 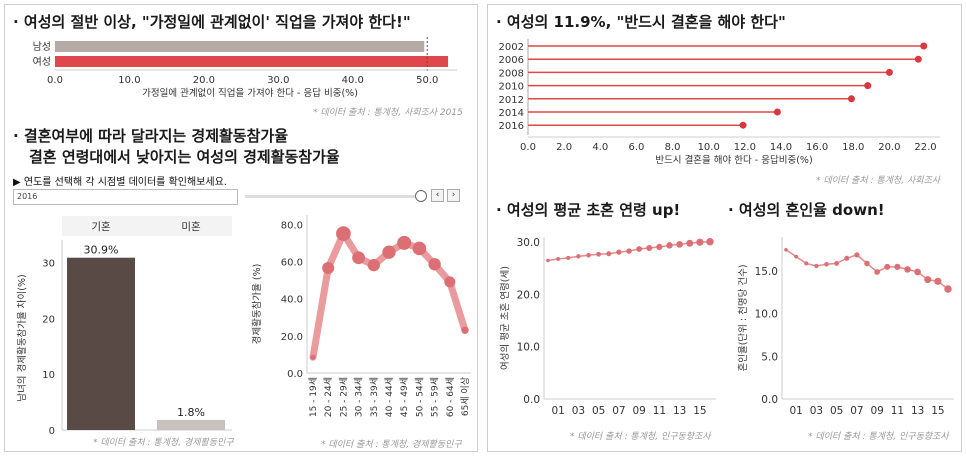 What do you see at coordinates (48, 264) in the screenshot?
I see `married-y-tick: 30` at bounding box center [48, 264].